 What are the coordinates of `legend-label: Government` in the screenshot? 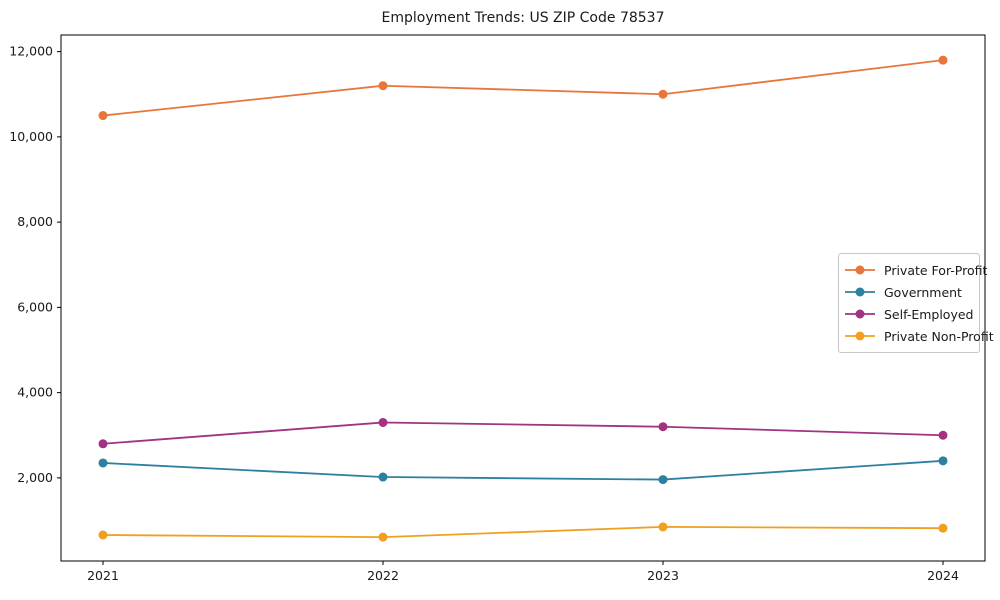 It's located at (923, 292).